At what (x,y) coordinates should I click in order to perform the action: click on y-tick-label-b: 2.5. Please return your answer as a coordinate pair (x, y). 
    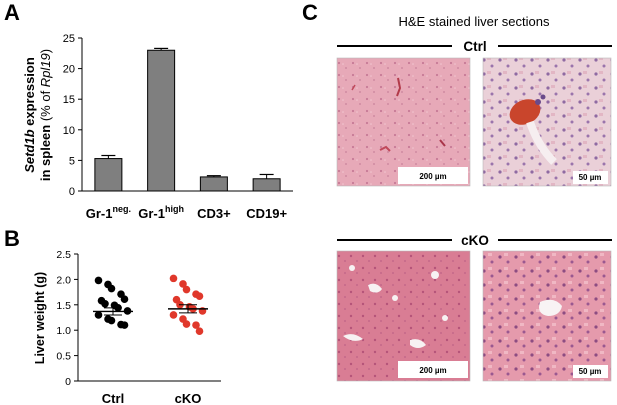
    Looking at the image, I should click on (63, 255).